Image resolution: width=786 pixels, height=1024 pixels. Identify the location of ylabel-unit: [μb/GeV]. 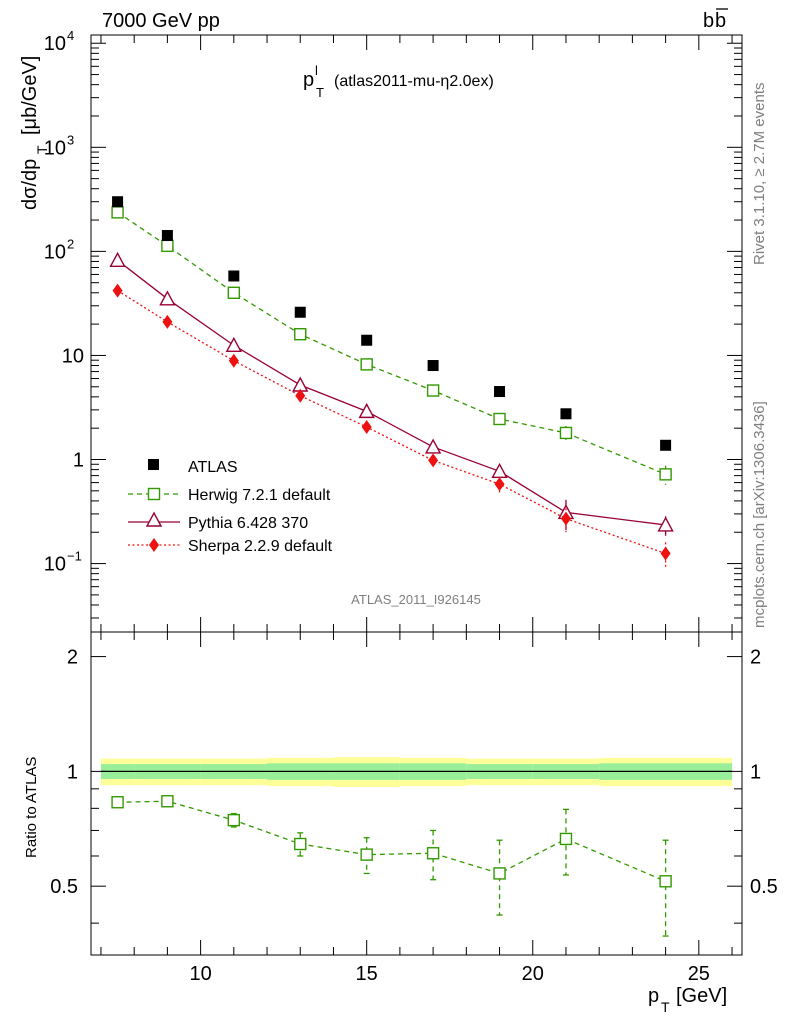
(30, 95).